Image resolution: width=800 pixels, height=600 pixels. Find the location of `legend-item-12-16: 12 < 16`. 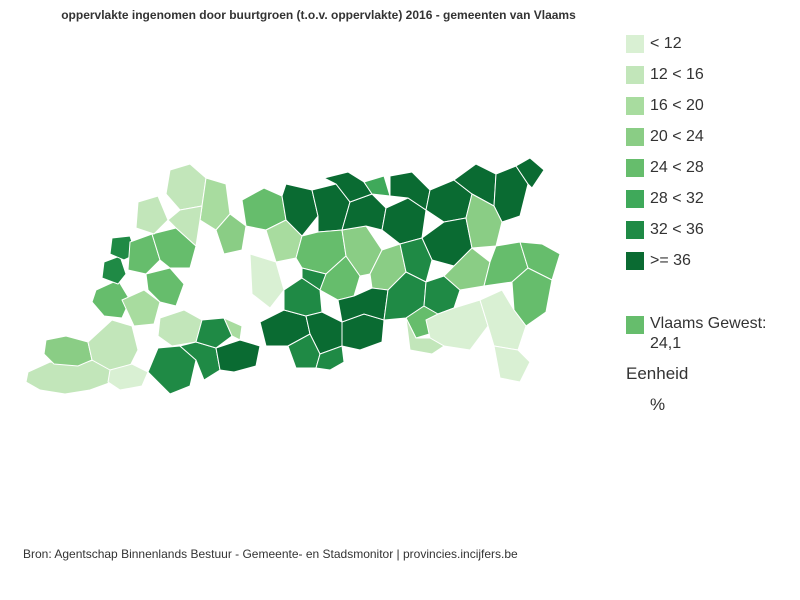

legend-item-12-16: 12 < 16 is located at coordinates (711, 80).